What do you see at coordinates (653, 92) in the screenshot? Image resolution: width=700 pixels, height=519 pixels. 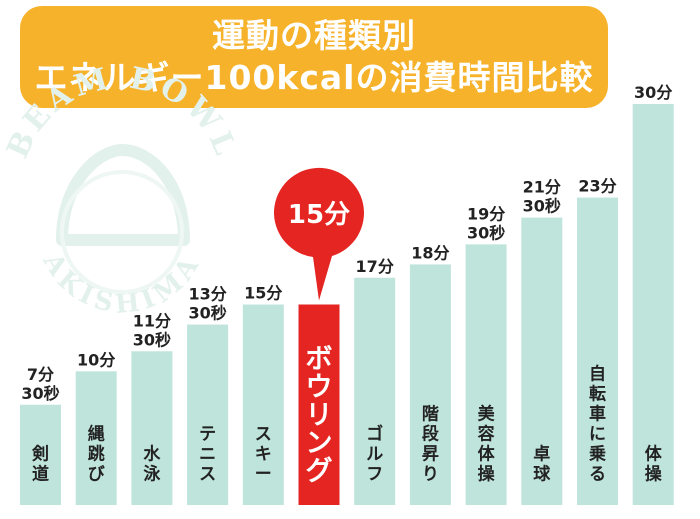 I see `value-label-12: 30分` at bounding box center [653, 92].